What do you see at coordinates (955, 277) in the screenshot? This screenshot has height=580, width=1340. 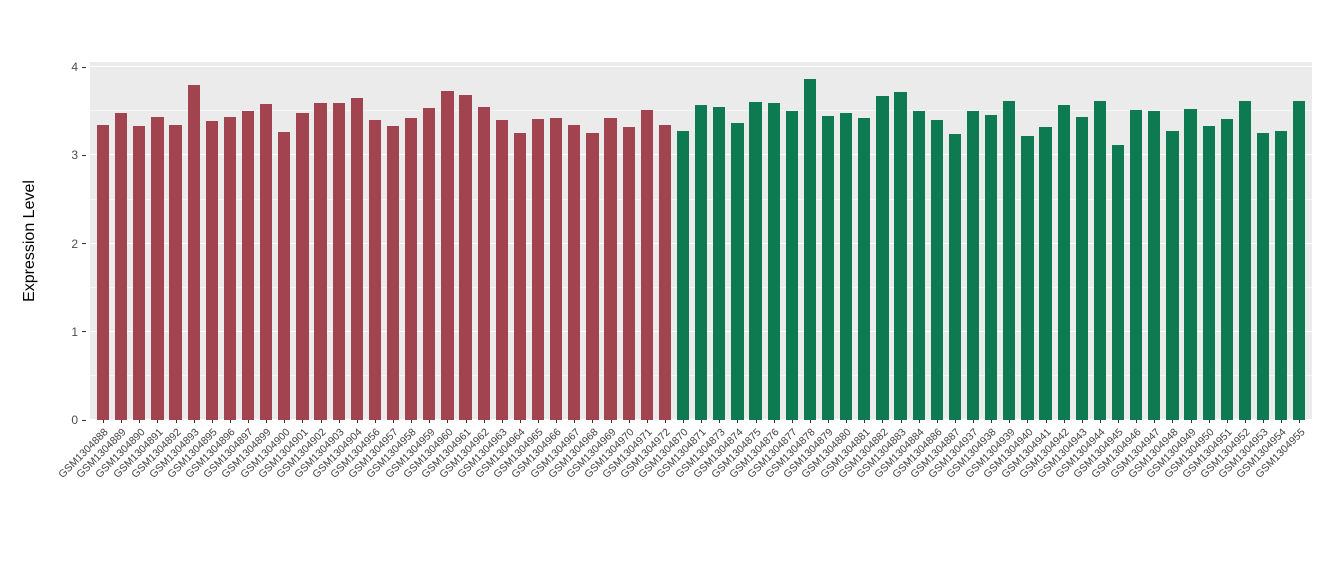 I see `bar-GSM1304887` at bounding box center [955, 277].